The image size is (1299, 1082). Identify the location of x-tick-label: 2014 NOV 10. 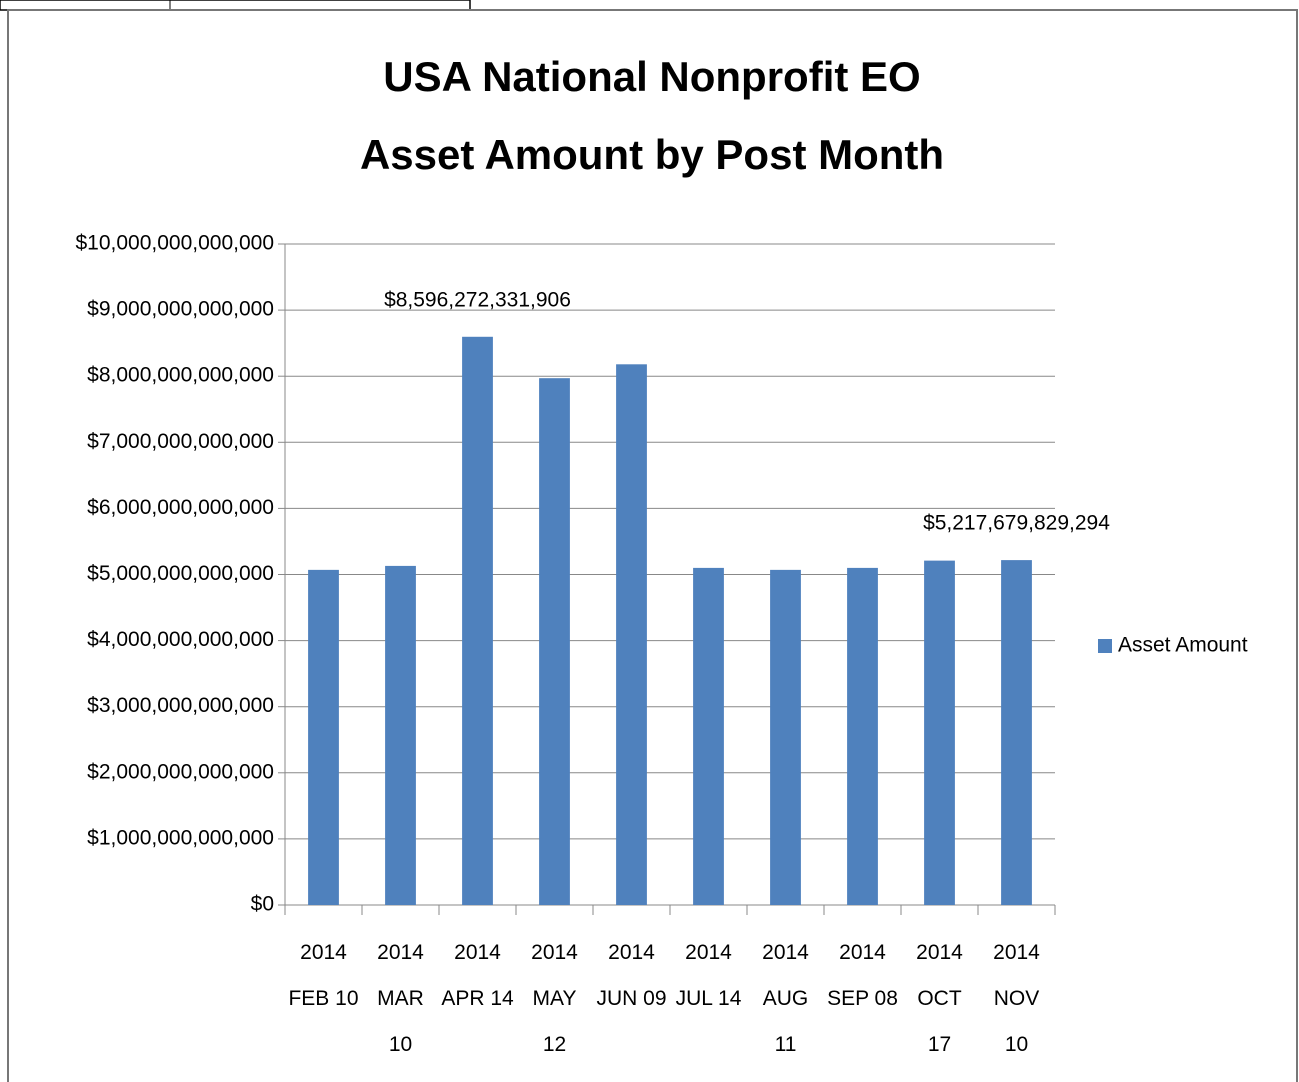
(1016, 998).